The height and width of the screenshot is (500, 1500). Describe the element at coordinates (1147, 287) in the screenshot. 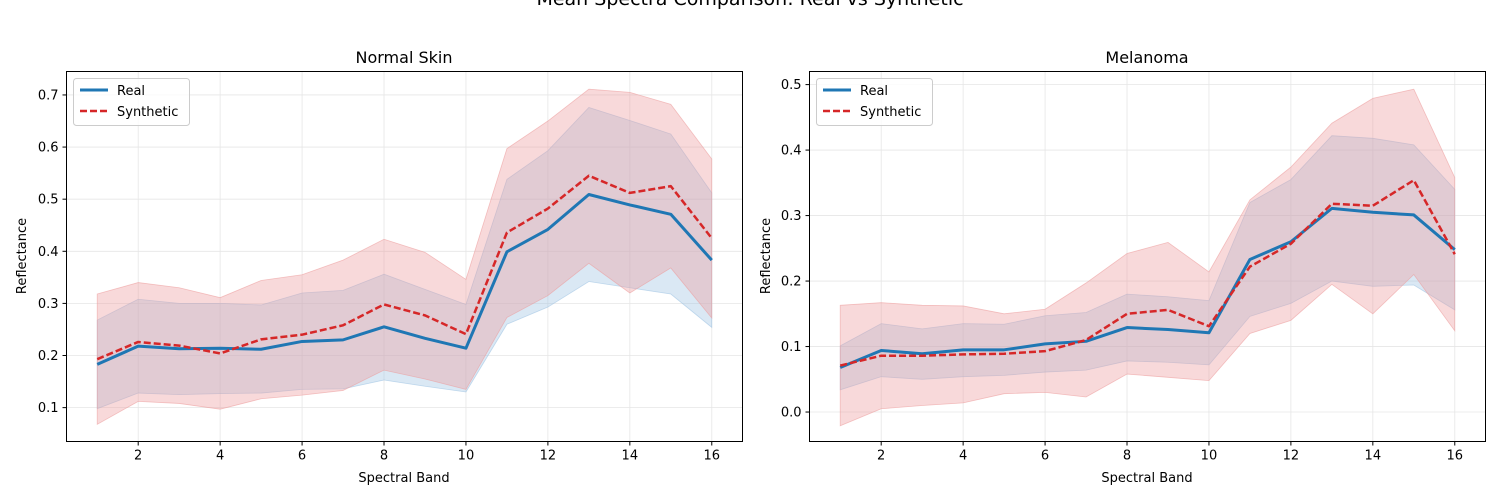

I see `series-line-real` at that location.